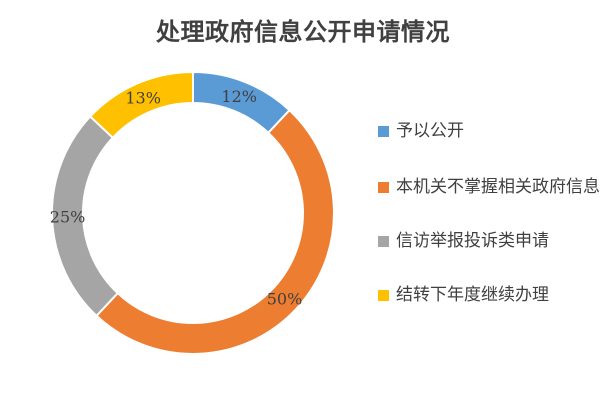 This screenshot has height=400, width=606. Describe the element at coordinates (68, 216) in the screenshot. I see `slice-label-petition: 25%` at that location.